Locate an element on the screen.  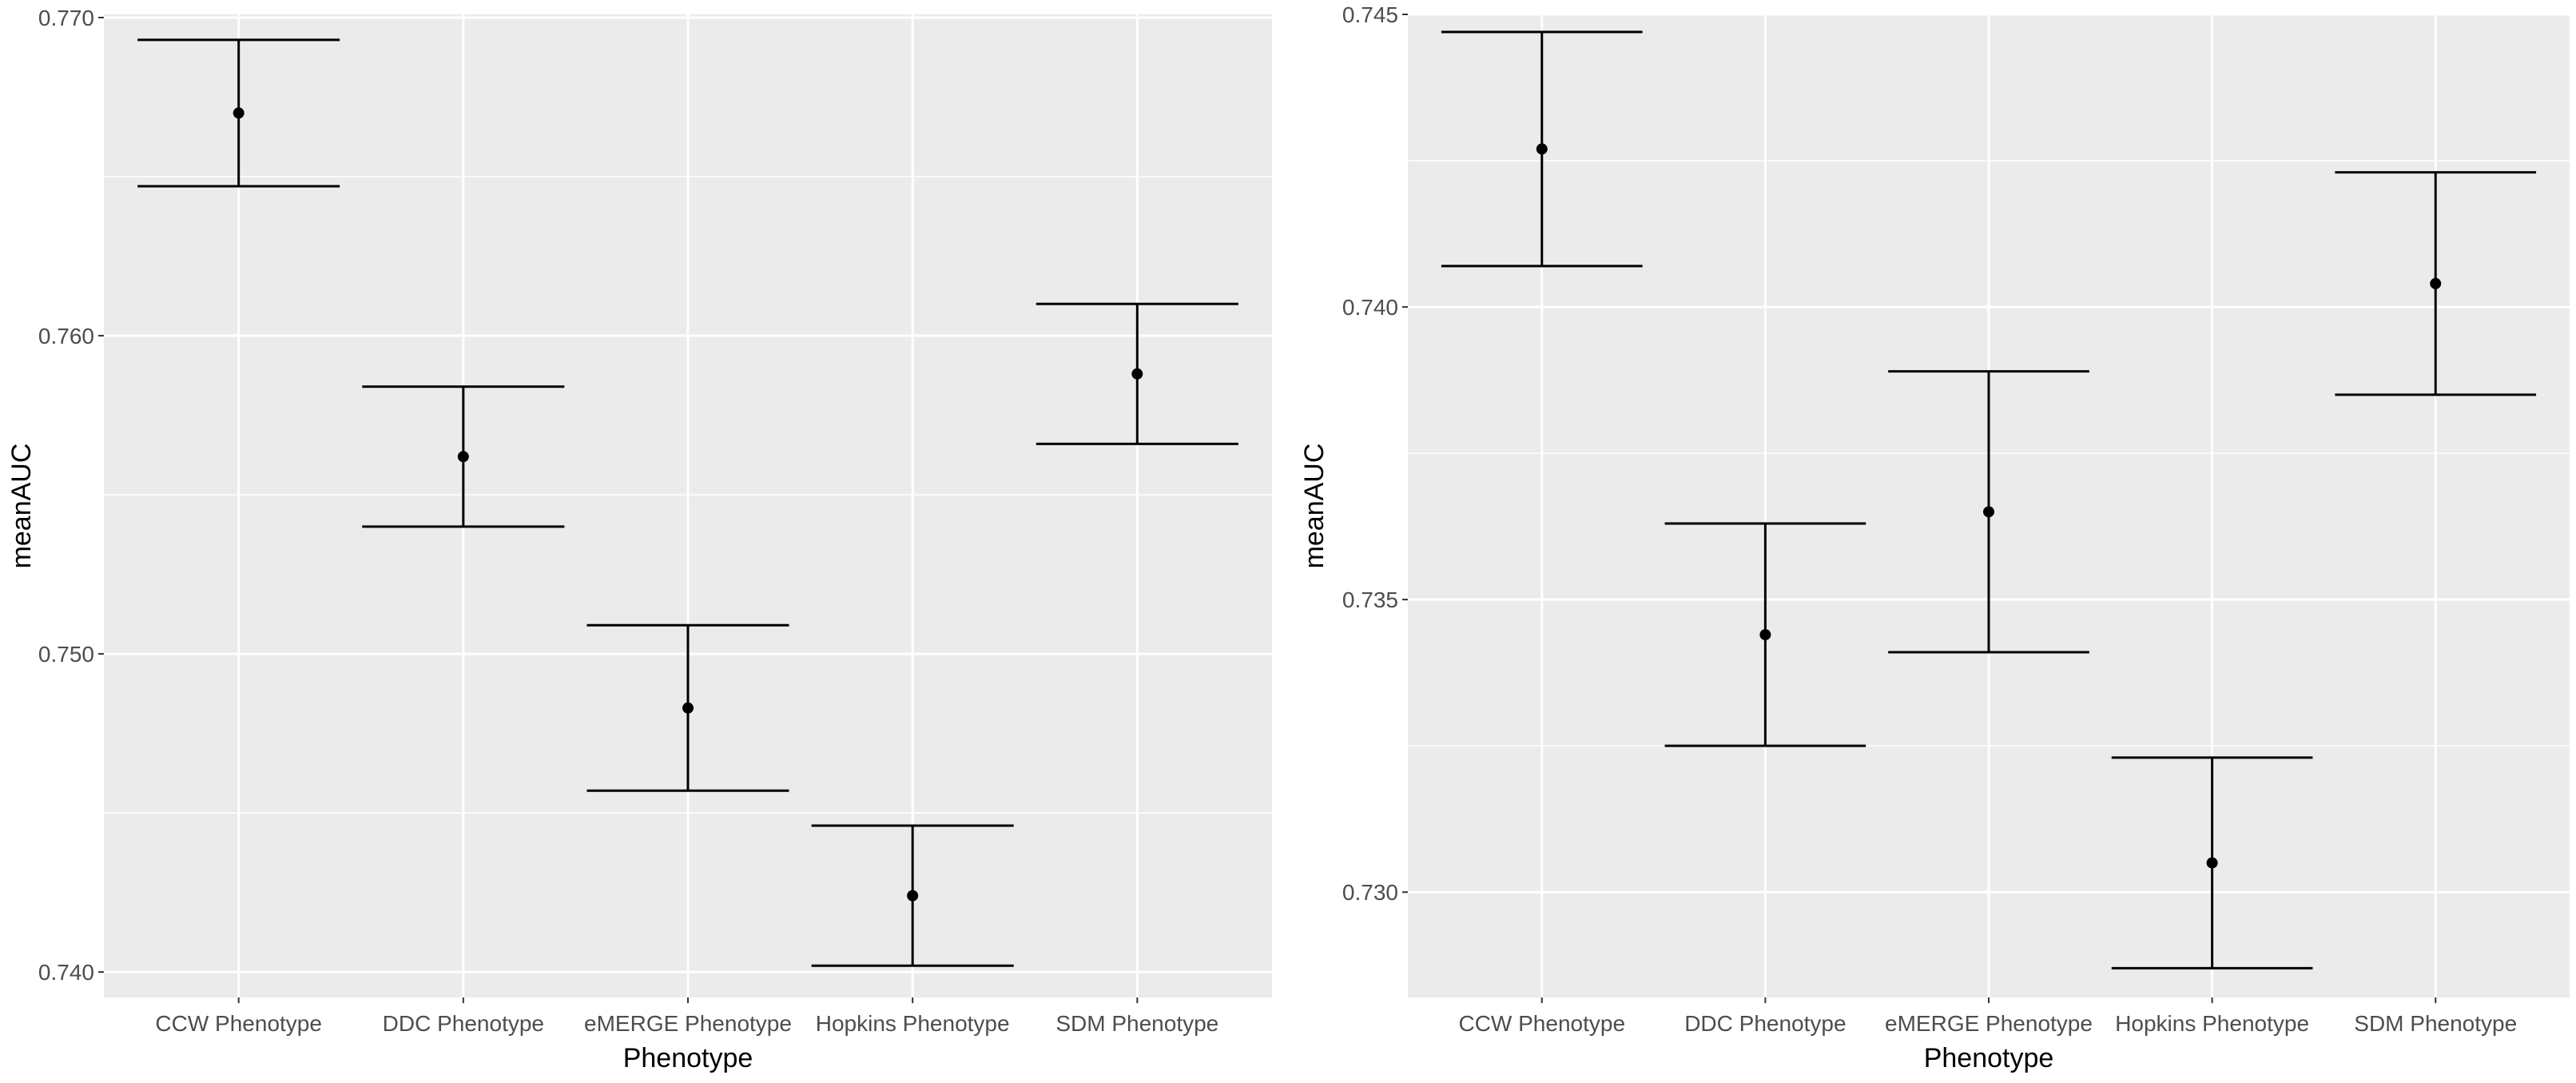
y-tick-label: 0.730 is located at coordinates (1370, 893).